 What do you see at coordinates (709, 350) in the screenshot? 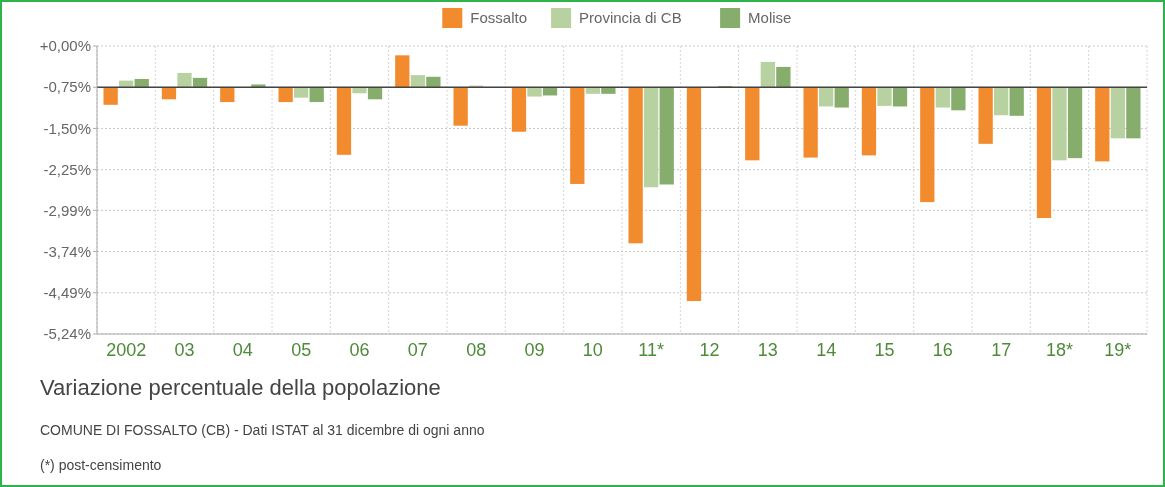
I see `x-tick-label: 12` at bounding box center [709, 350].